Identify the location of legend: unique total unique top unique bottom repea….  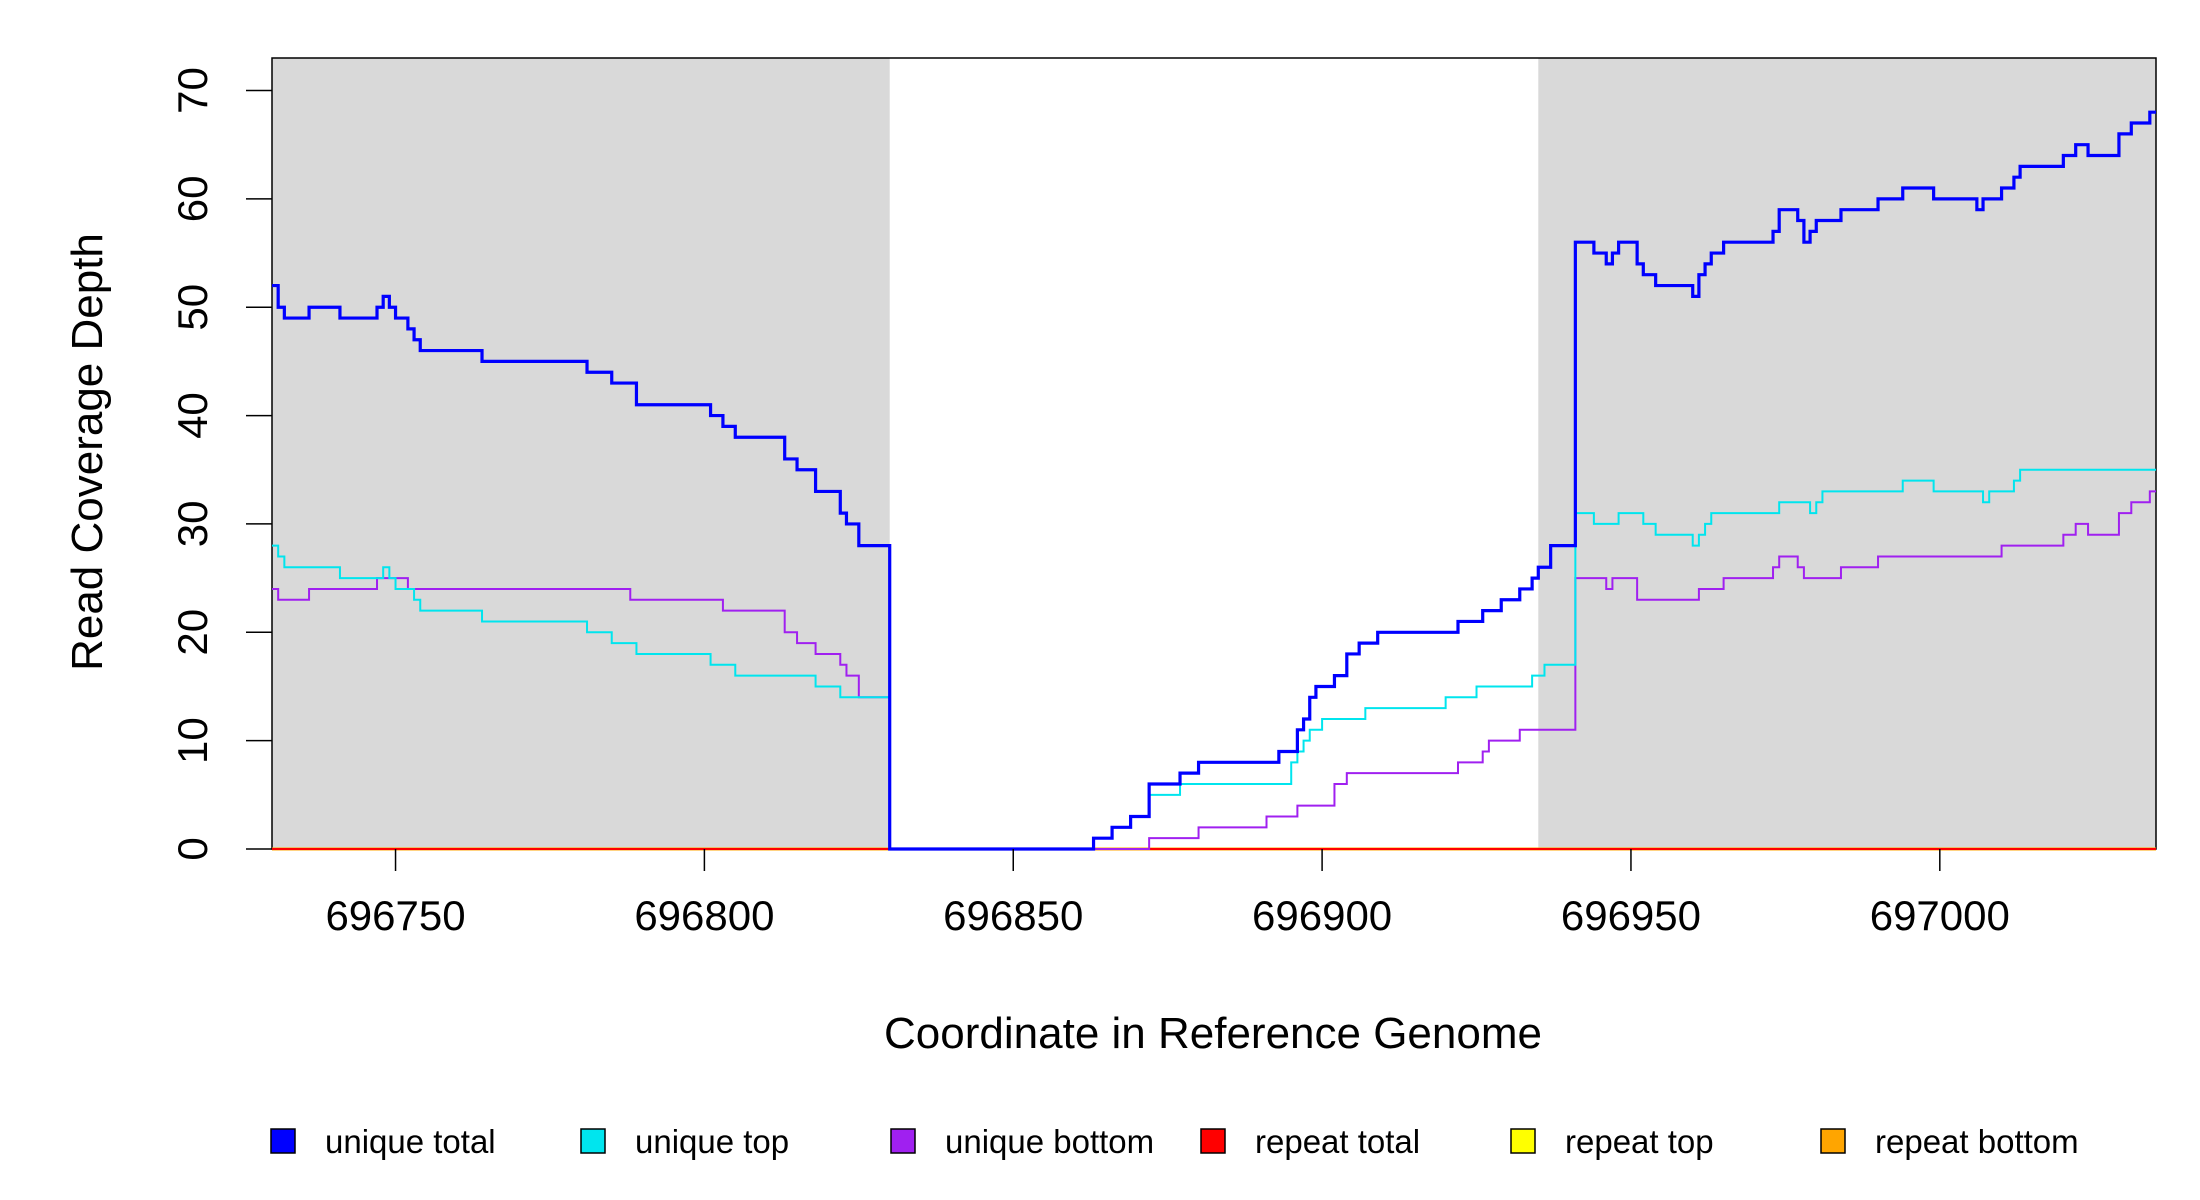
(1174, 1141).